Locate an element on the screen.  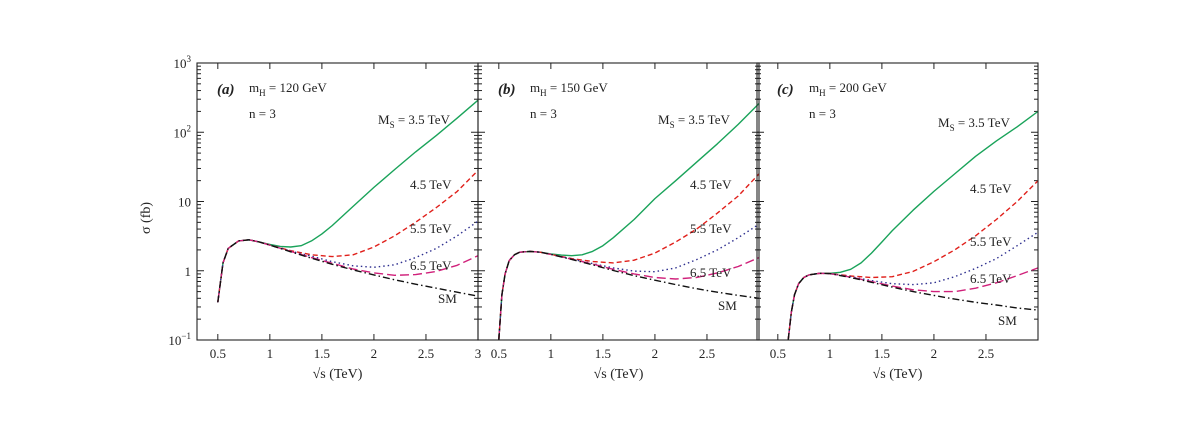
y-axis-label: σ (fb) is located at coordinates (146, 218).